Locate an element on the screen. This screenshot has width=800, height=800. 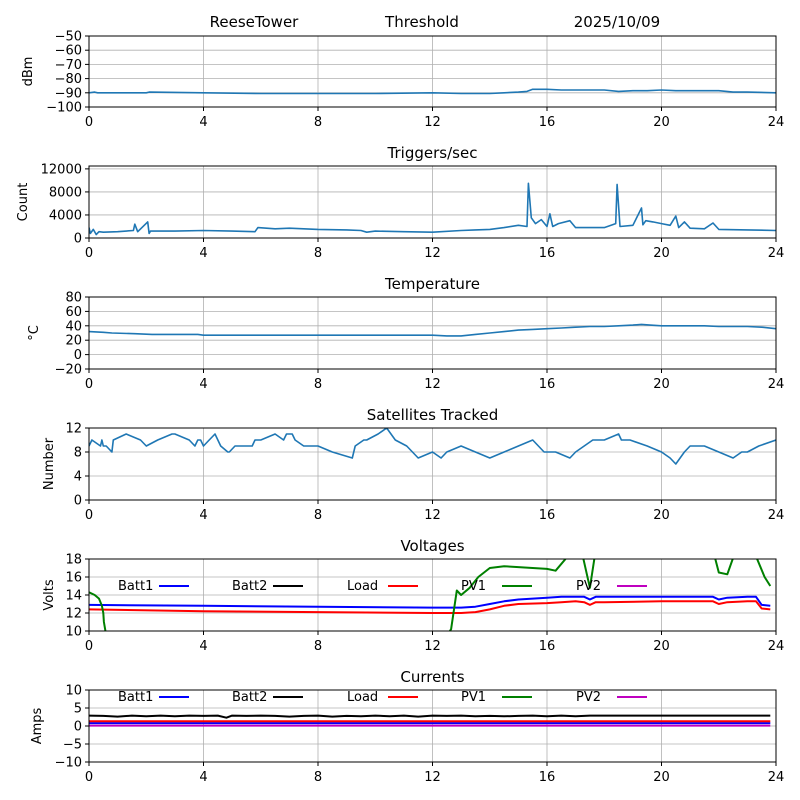
y-tick-label: 40 is located at coordinates (73, 326).